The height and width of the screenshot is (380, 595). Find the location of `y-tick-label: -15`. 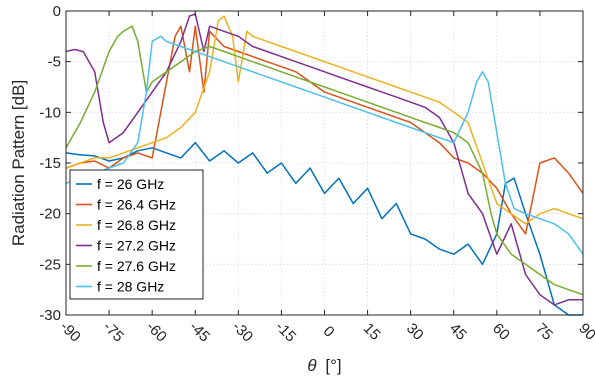

y-tick-label: -15 is located at coordinates (50, 163).